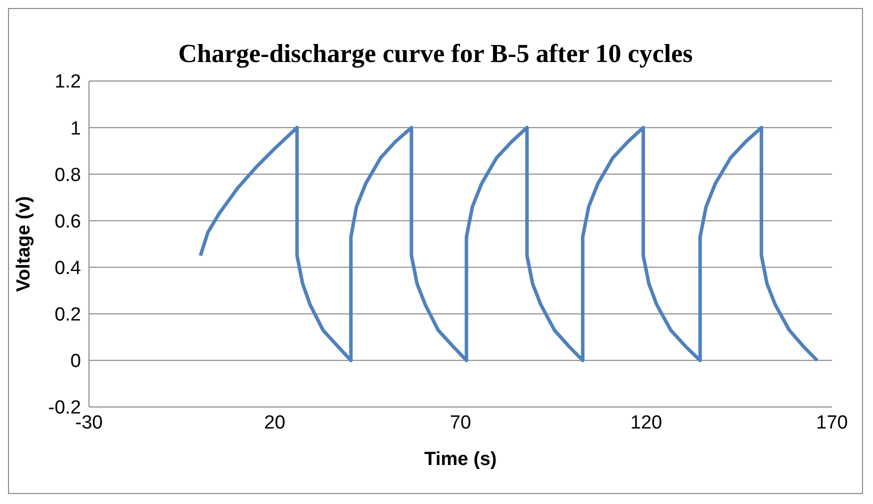 The width and height of the screenshot is (873, 504). I want to click on y-tick-label: 1.2, so click(67, 82).